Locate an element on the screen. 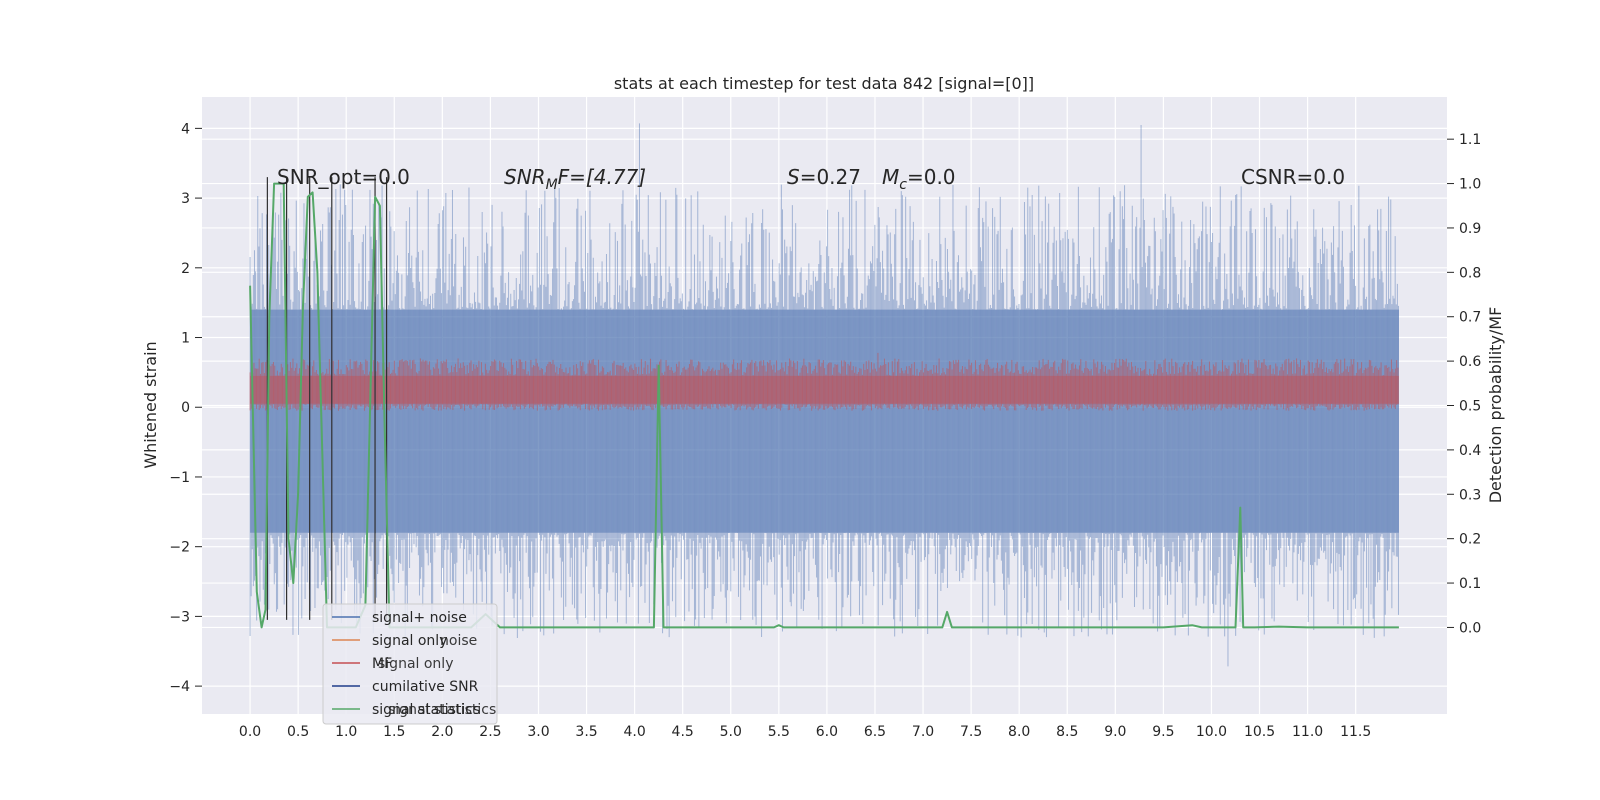  y-tick-label: 0 is located at coordinates (185, 408).